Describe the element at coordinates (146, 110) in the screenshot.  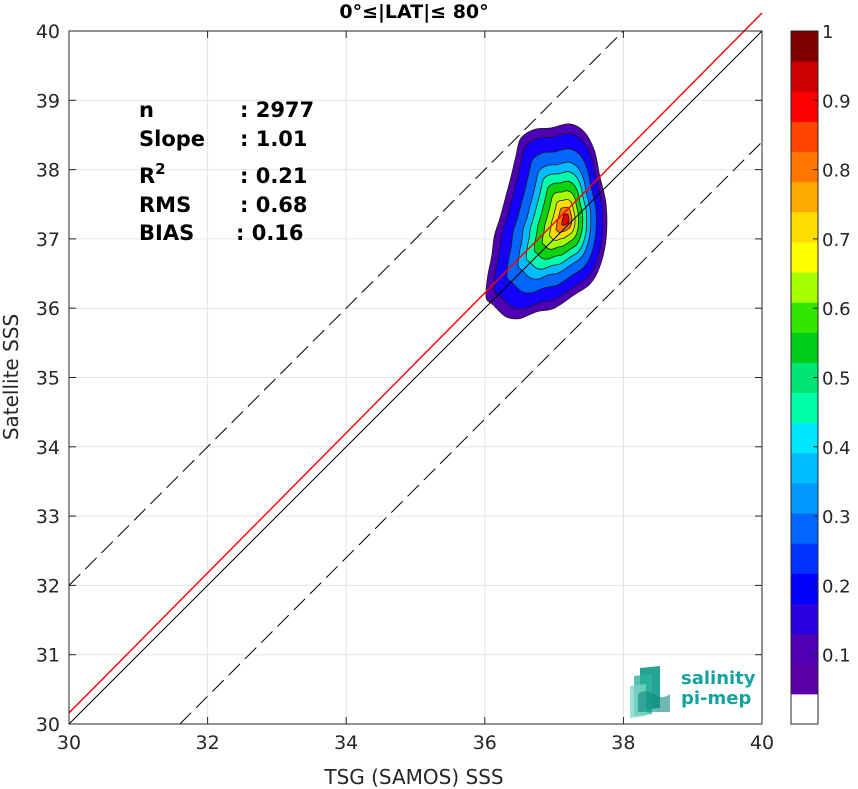
I see `stat-label-n: n` at that location.